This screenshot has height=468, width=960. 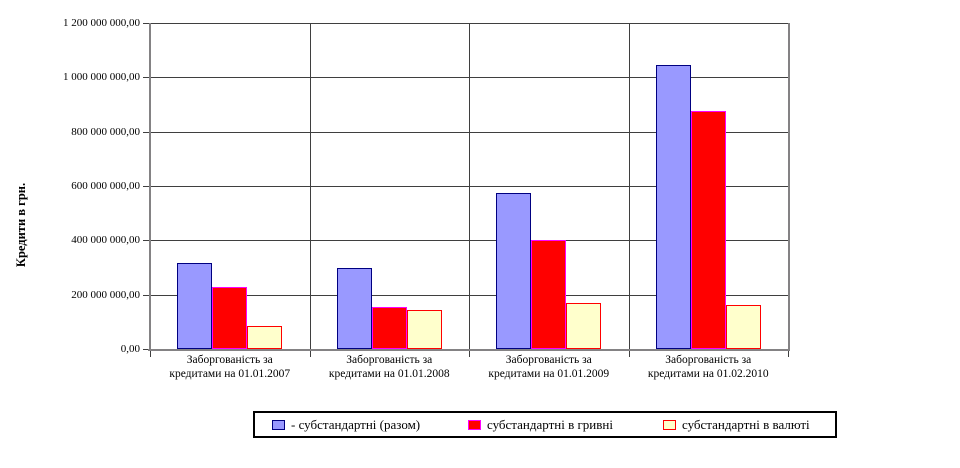 I want to click on y-tick-label: 200 000 000,00, so click(x=105, y=294).